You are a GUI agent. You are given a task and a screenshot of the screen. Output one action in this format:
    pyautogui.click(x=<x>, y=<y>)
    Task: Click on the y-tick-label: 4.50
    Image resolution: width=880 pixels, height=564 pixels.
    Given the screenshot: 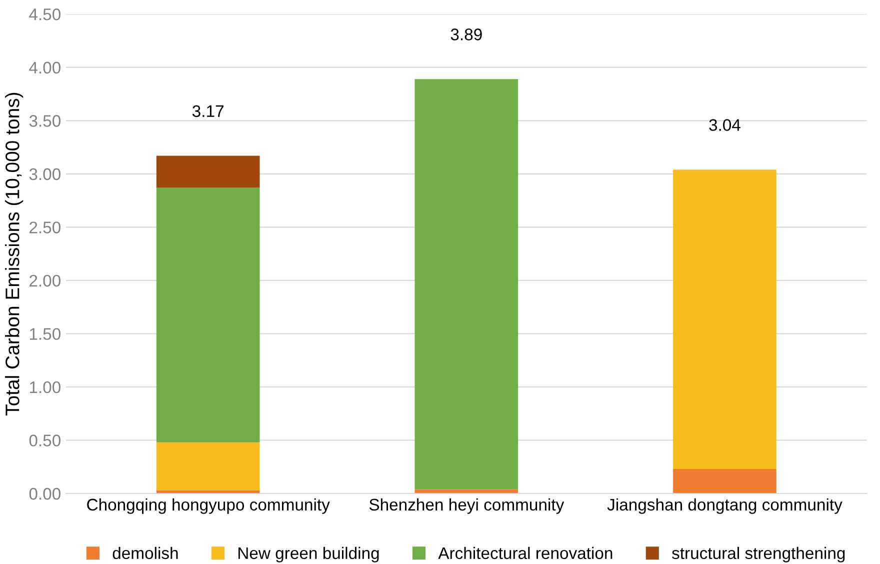 What is the action you would take?
    pyautogui.click(x=44, y=14)
    